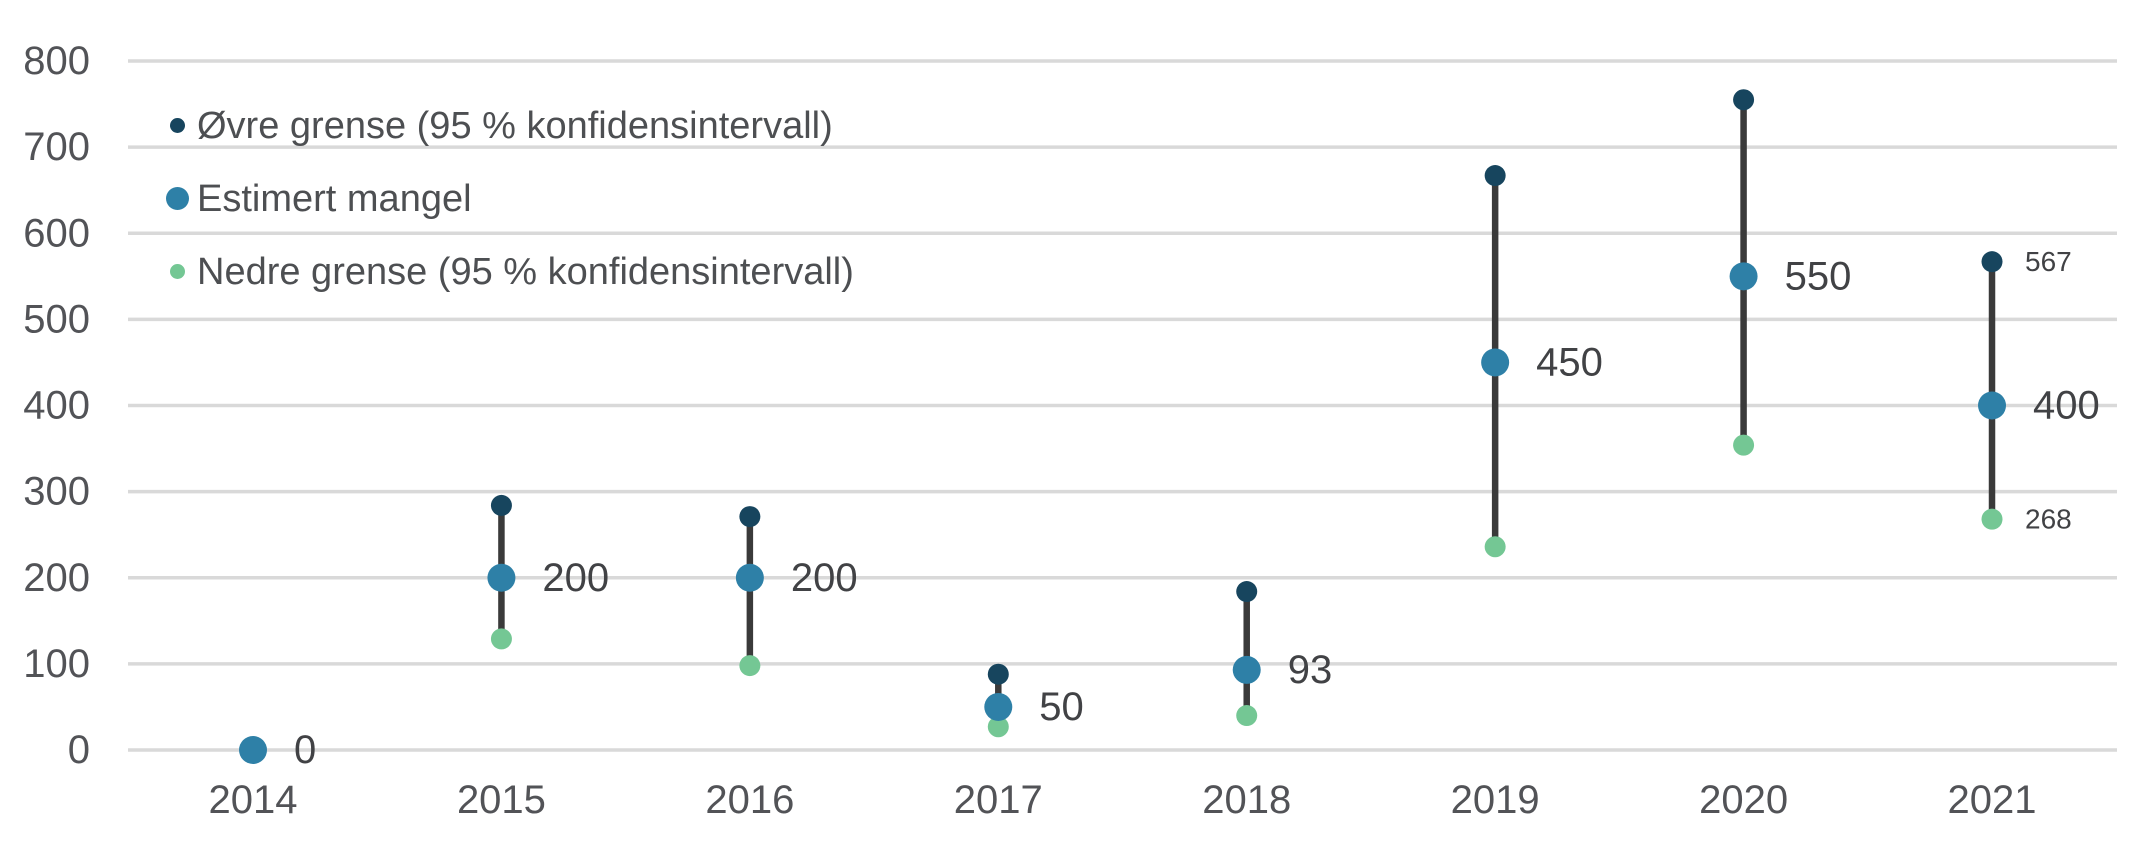 The width and height of the screenshot is (2138, 853). I want to click on legend-item-estimate: Estimert mangel, so click(508, 198).